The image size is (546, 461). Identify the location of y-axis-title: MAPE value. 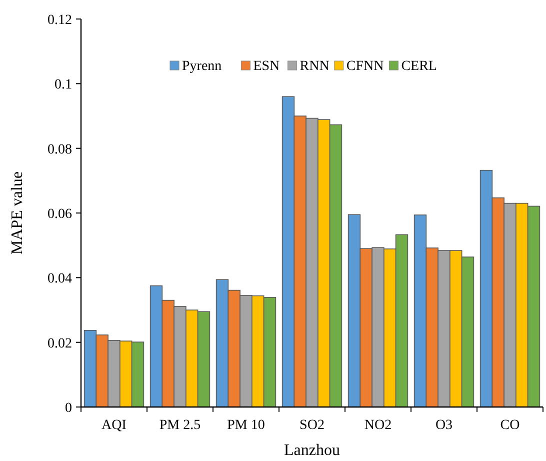
(17, 213).